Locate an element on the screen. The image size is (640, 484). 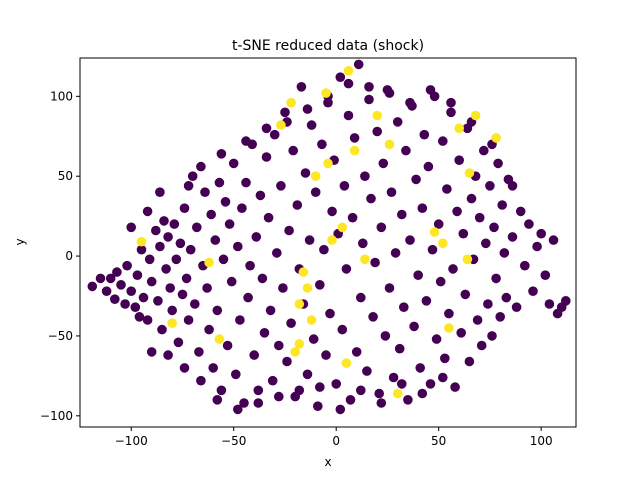
x-tick-label: 0 is located at coordinates (336, 441).